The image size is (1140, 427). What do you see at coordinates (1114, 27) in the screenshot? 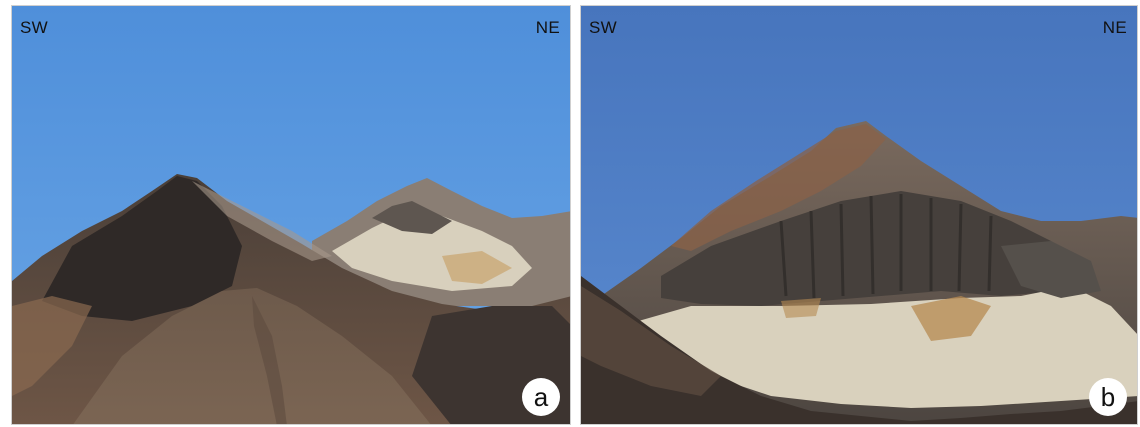
I see `direction-label-ne-b: NE` at bounding box center [1114, 27].